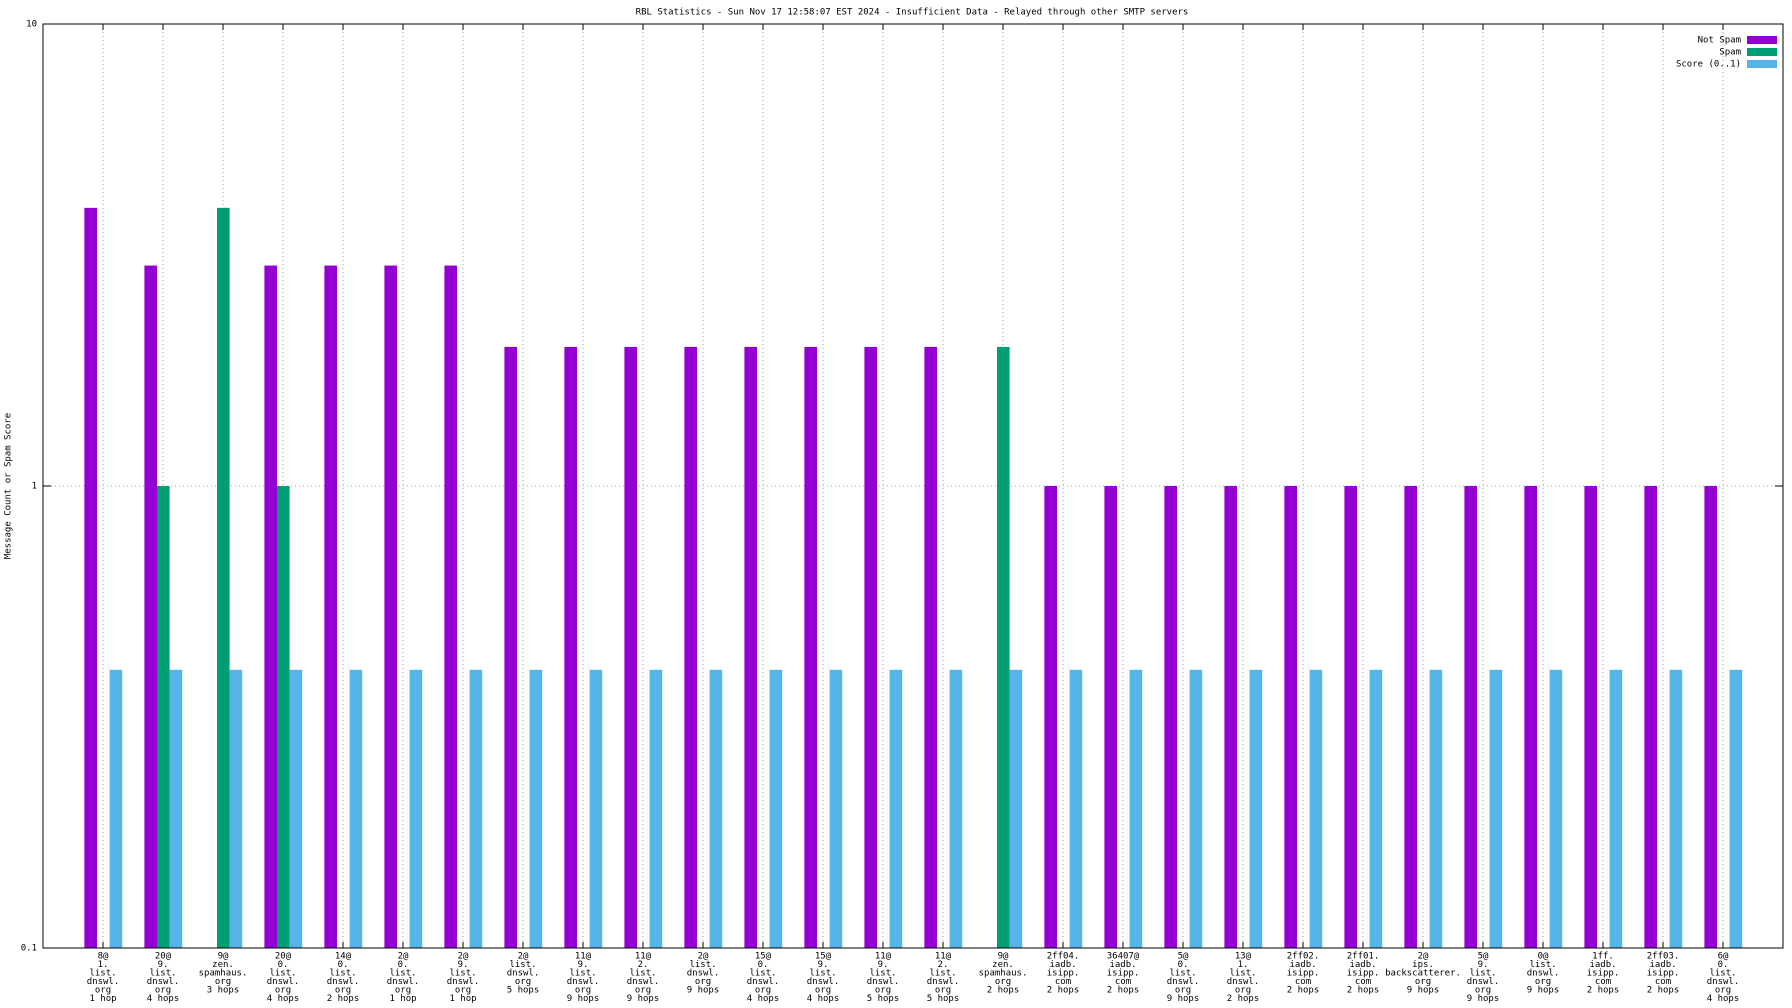 This screenshot has height=1008, width=1792. I want to click on x-tick-label: 0@, so click(1543, 957).